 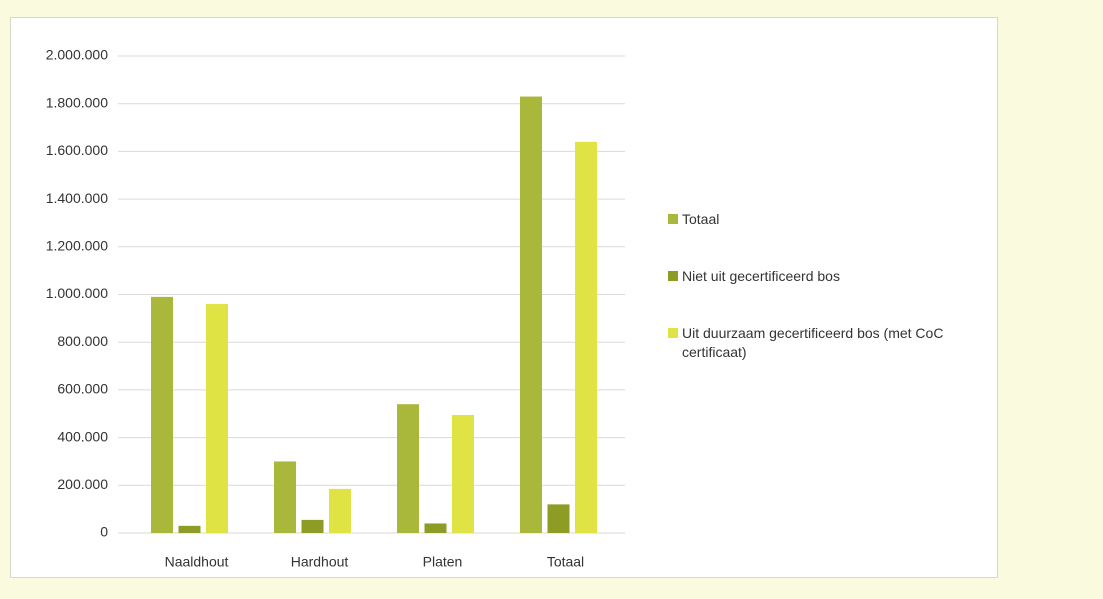 What do you see at coordinates (443, 562) in the screenshot?
I see `x-tick-label: Platen` at bounding box center [443, 562].